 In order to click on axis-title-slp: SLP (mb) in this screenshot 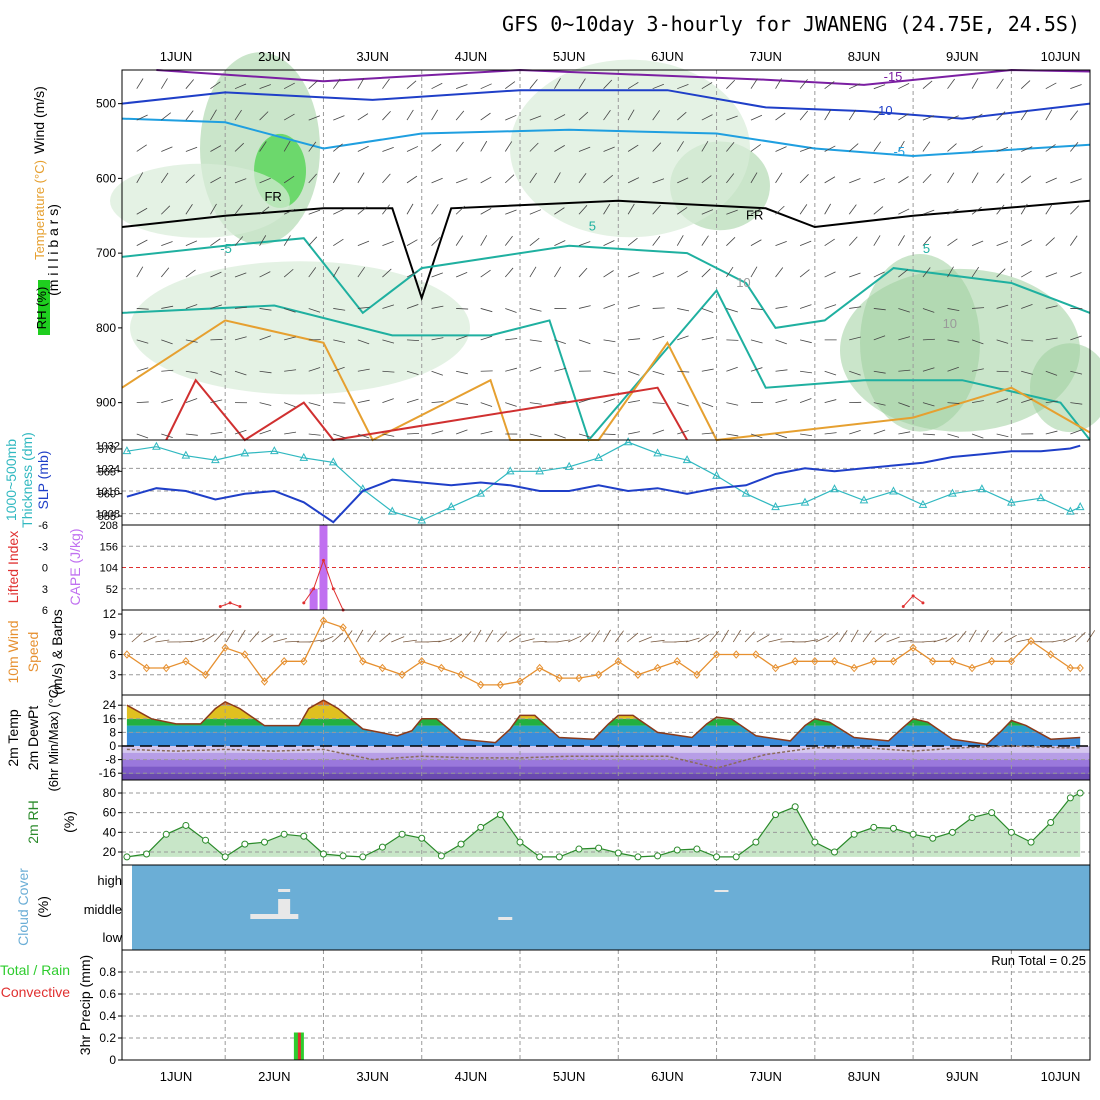, I will do `click(43, 480)`.